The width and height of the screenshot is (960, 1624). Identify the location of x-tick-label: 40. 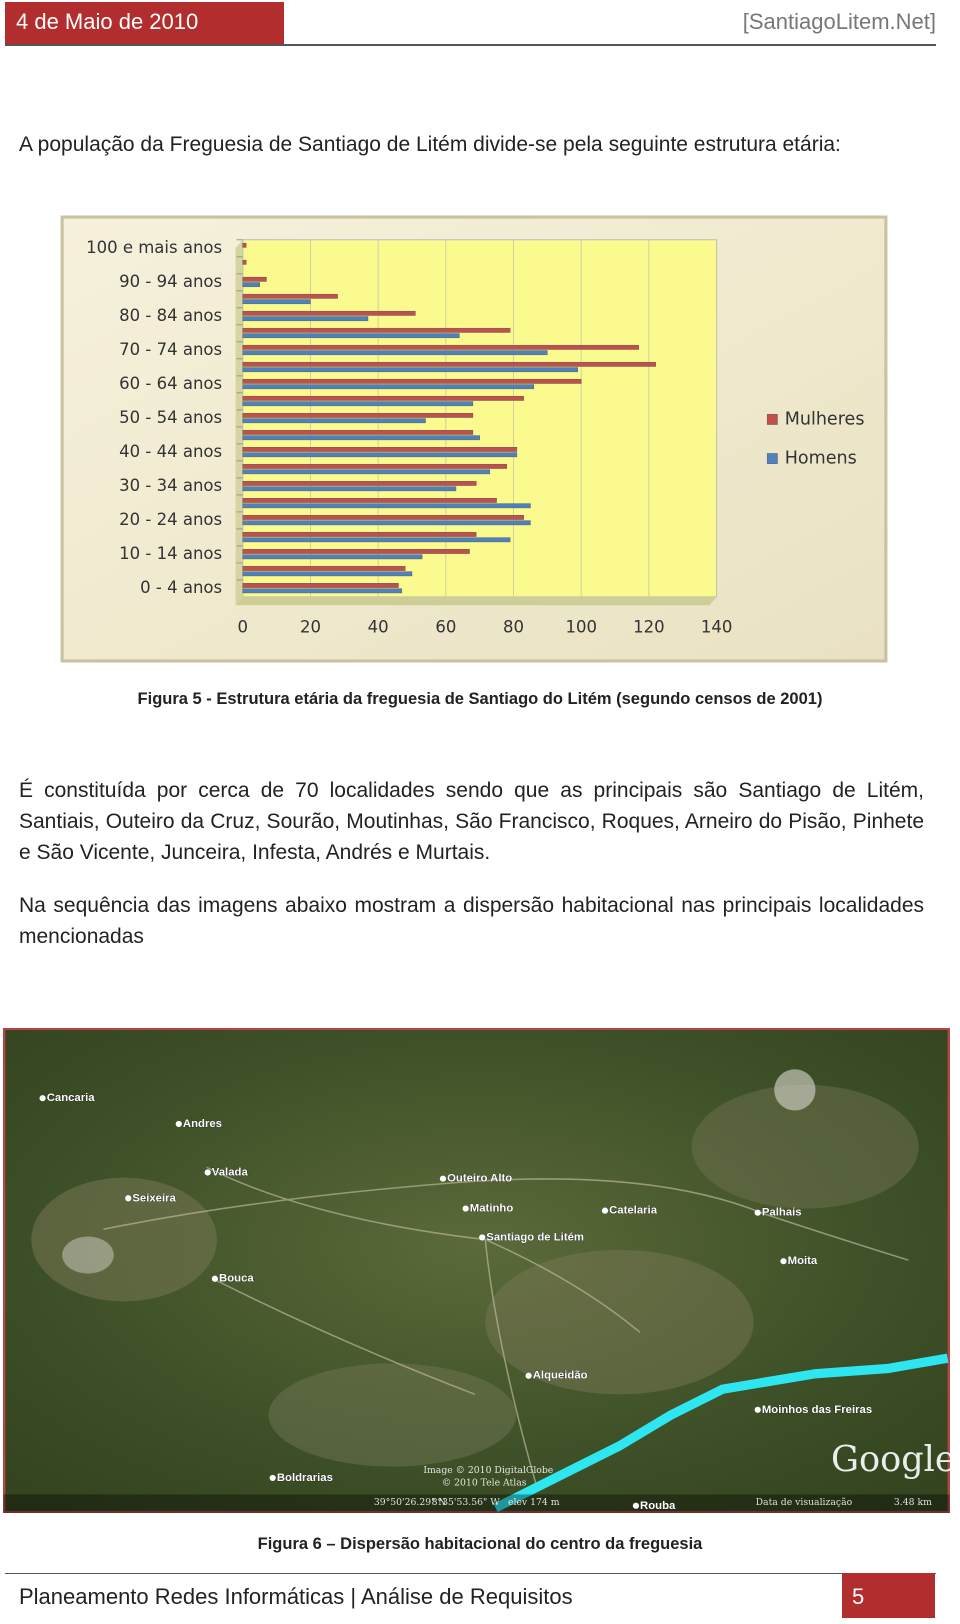
(378, 626).